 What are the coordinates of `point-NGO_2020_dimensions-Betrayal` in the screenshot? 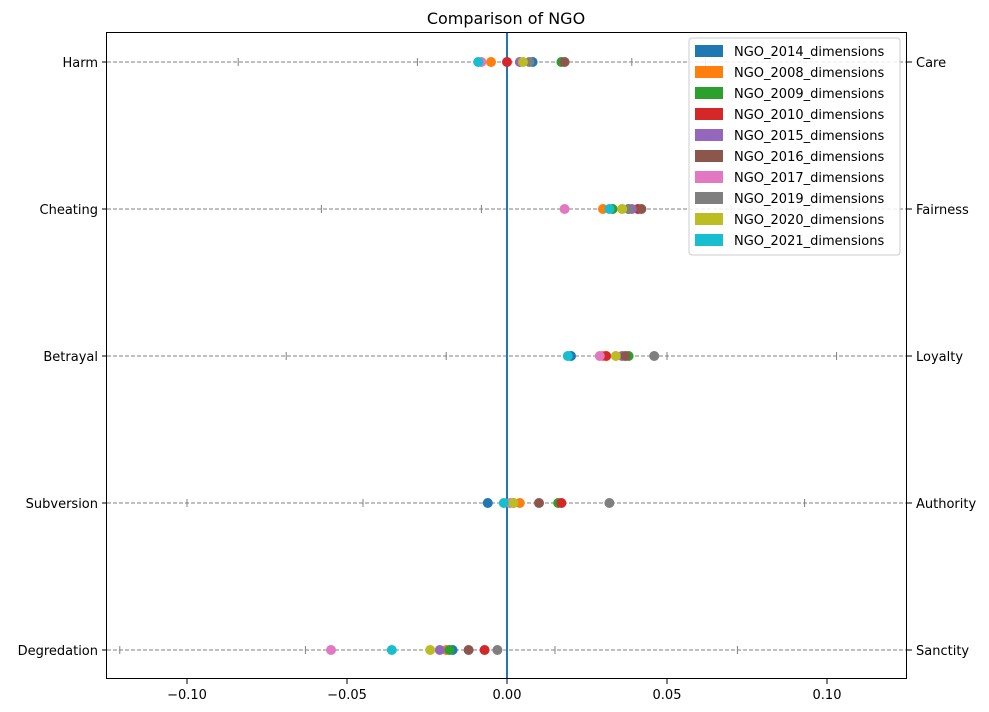 It's located at (615, 356).